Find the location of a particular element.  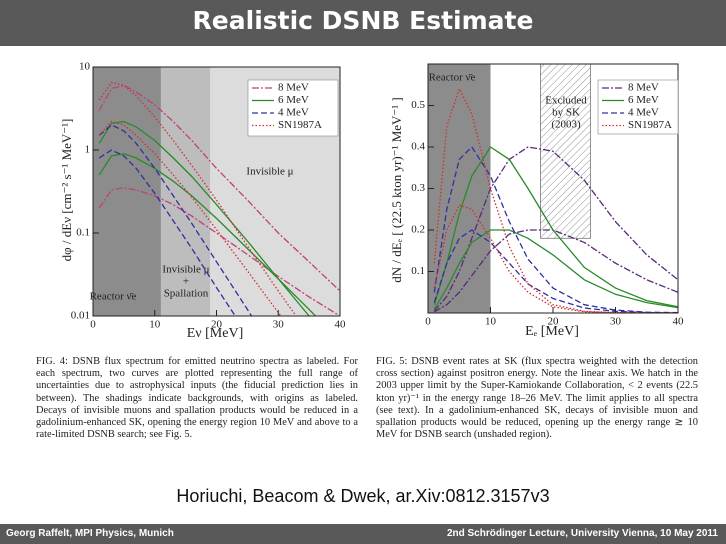

y-tick-label: 1 is located at coordinates (88, 150).